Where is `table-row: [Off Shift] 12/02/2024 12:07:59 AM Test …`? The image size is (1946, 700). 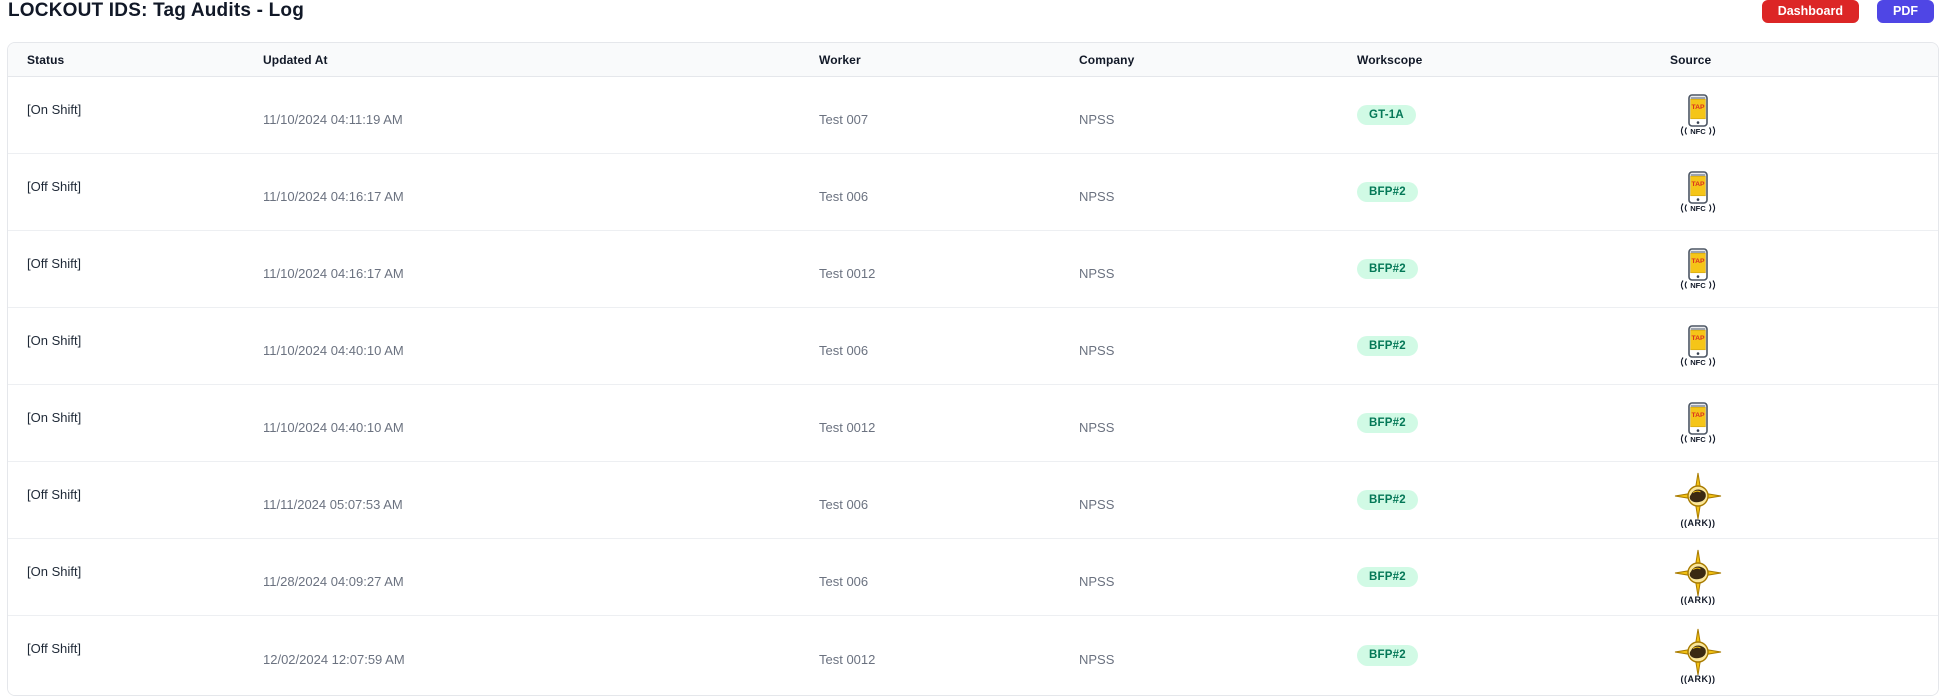 table-row: [Off Shift] 12/02/2024 12:07:59 AM Test … is located at coordinates (973, 655).